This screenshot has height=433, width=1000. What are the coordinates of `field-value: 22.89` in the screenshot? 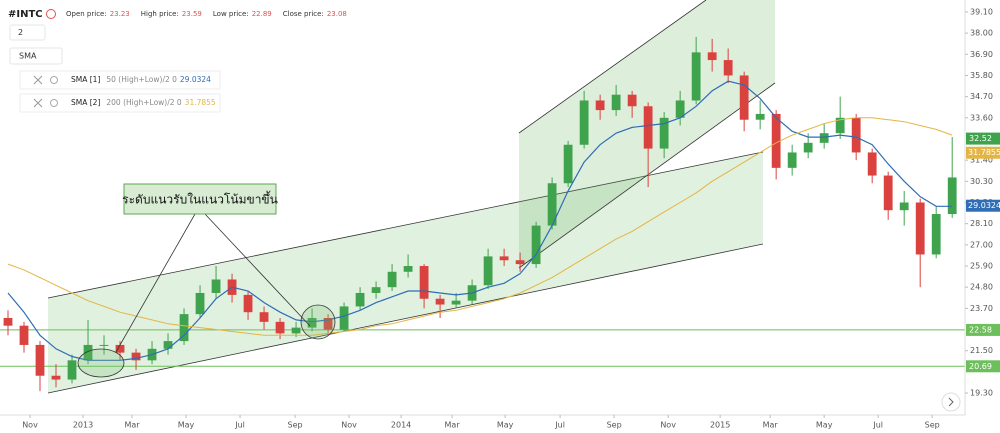 It's located at (262, 14).